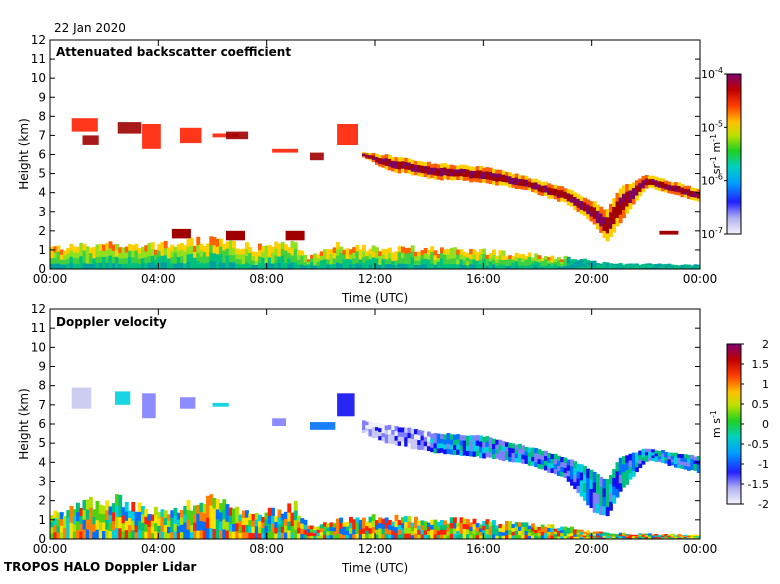 This screenshot has height=584, width=780. I want to click on elevated-patch, so click(285, 150).